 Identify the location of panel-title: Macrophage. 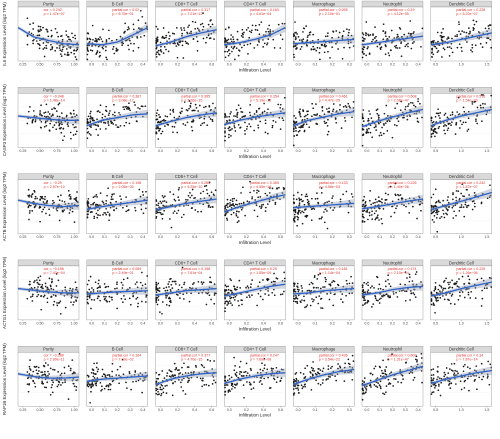
(324, 90).